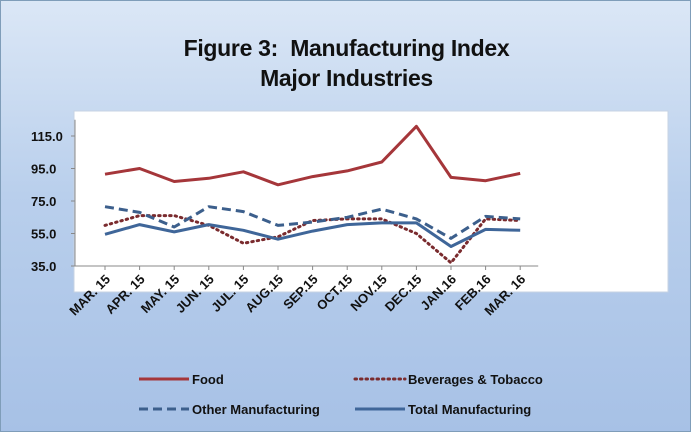  What do you see at coordinates (43, 169) in the screenshot?
I see `y-tick-label: 95.0` at bounding box center [43, 169].